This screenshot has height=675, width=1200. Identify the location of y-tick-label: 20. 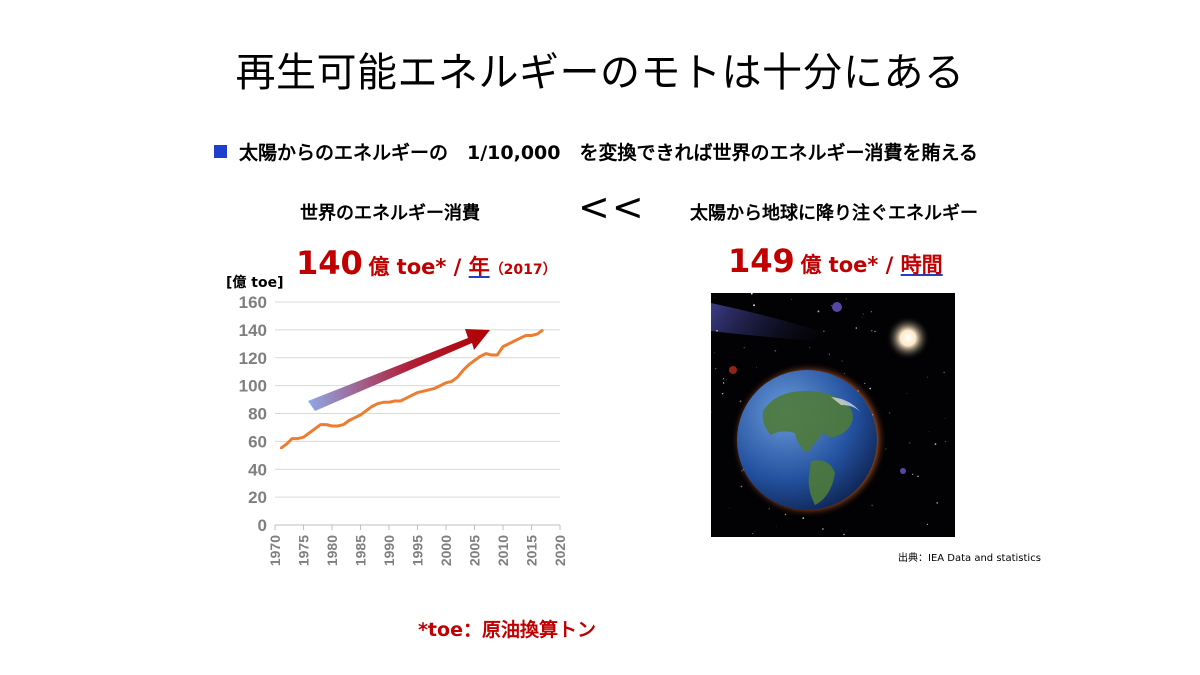
(257, 497).